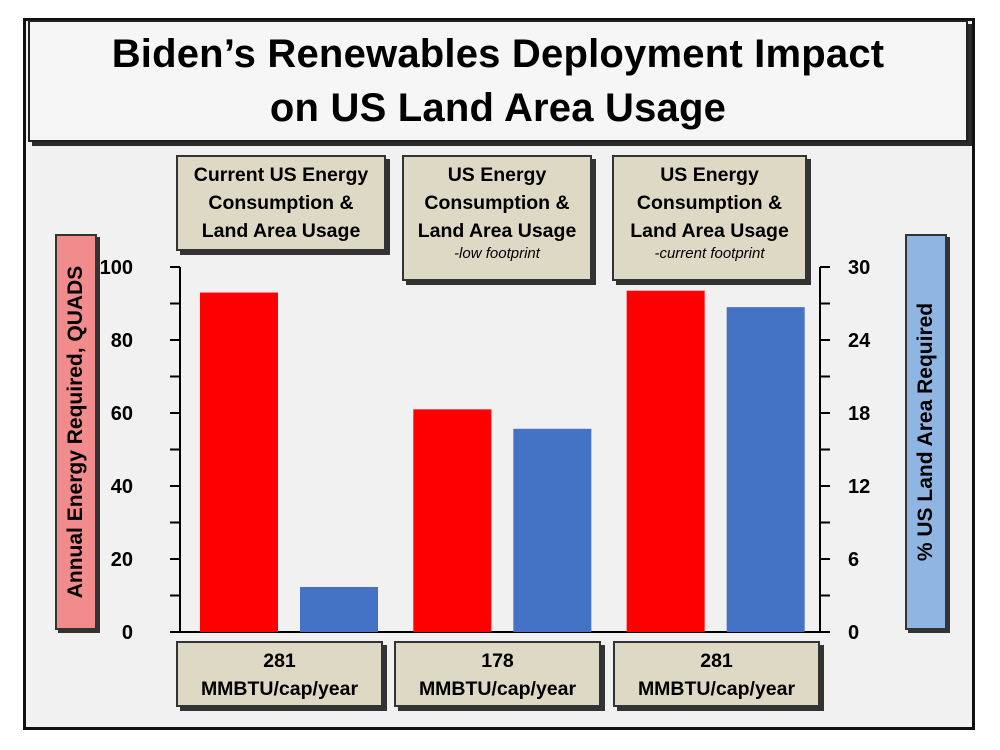 Image resolution: width=1000 pixels, height=750 pixels. Describe the element at coordinates (709, 253) in the screenshot. I see `group-3-header-subtitle: -current footprint` at that location.